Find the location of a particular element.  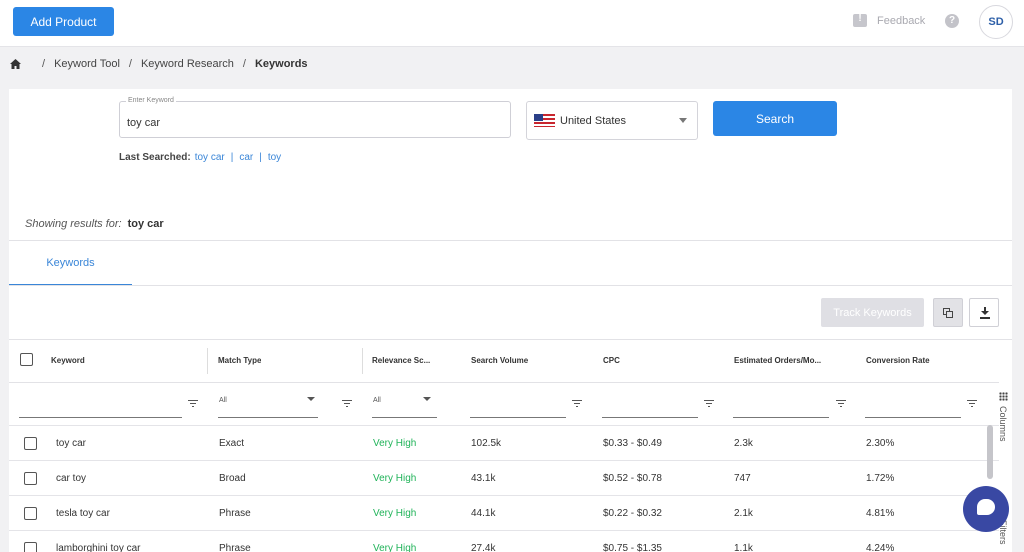

cell-estimated-orders: 747 is located at coordinates (742, 478).